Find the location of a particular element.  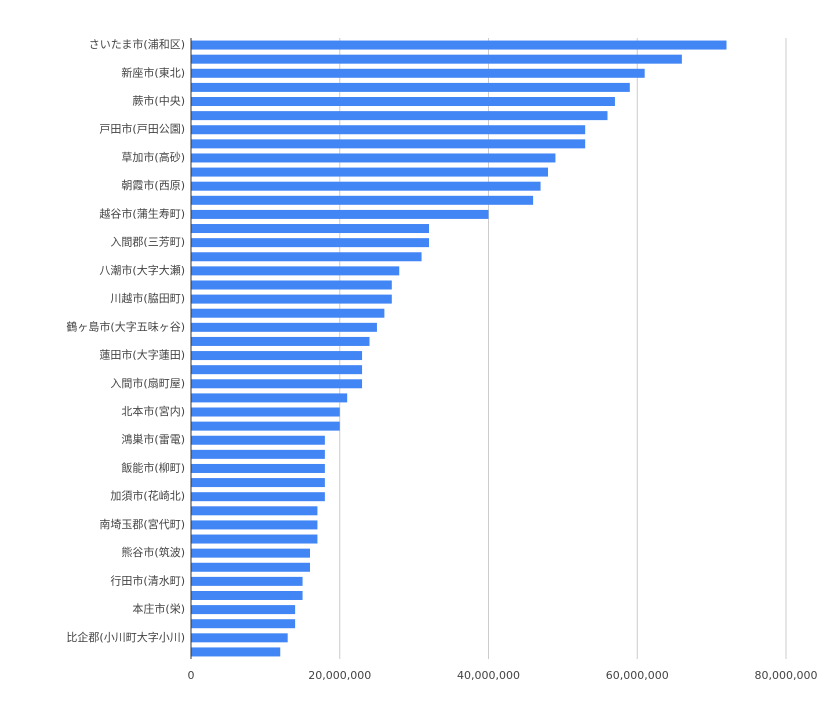

y-tick-label: 熊谷市(筑波) is located at coordinates (153, 552).